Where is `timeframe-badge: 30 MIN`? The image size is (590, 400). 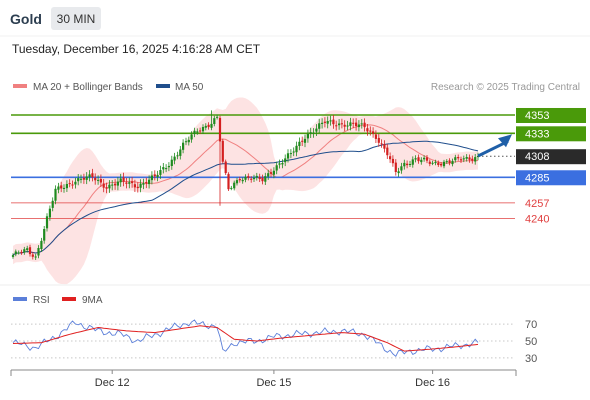
timeframe-badge: 30 MIN is located at coordinates (76, 18).